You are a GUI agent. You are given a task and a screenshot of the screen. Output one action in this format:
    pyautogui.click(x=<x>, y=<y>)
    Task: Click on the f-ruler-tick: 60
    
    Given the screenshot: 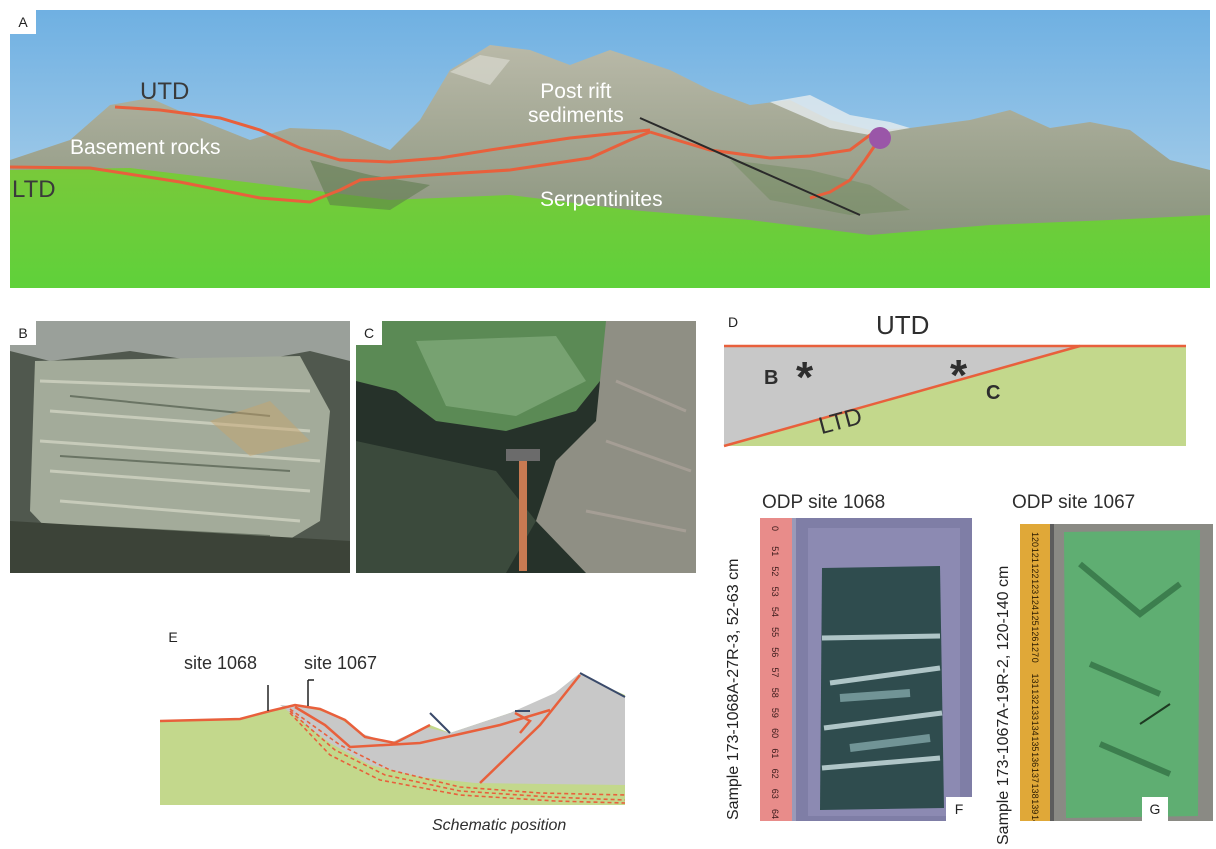 What is the action you would take?
    pyautogui.click(x=775, y=733)
    